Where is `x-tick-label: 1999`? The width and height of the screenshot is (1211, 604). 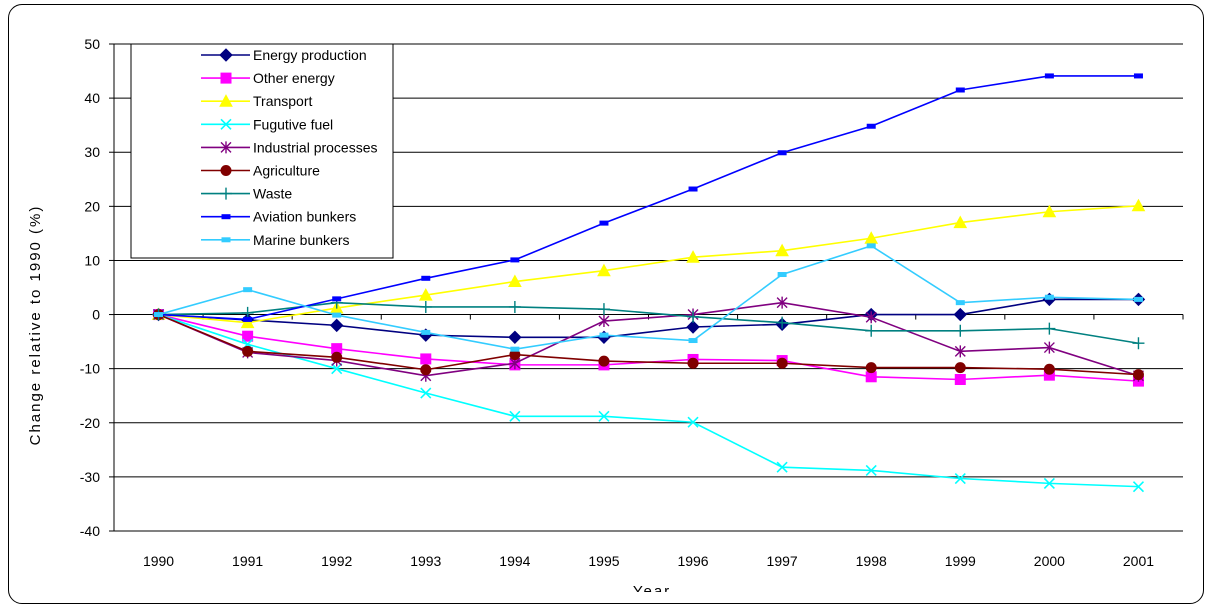
x-tick-label: 1999 is located at coordinates (960, 561).